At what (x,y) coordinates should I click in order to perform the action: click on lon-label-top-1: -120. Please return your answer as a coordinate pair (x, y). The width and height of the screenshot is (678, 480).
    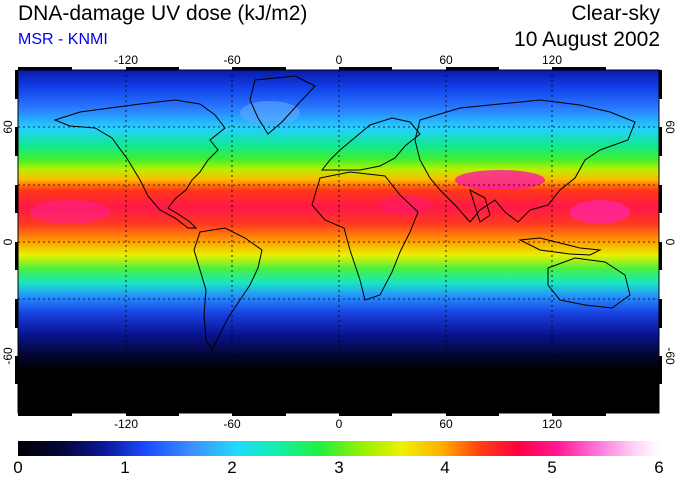
    Looking at the image, I should click on (126, 60).